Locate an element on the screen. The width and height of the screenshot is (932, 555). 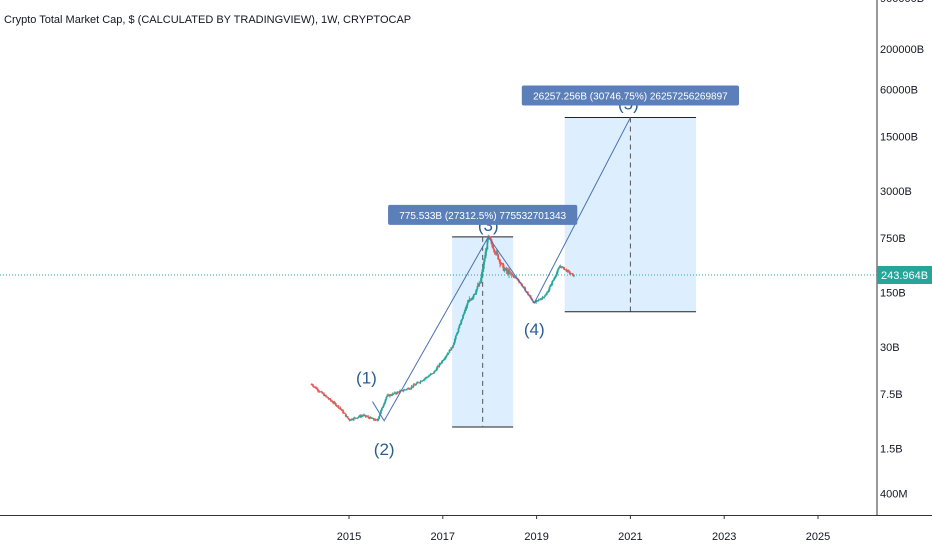
price-axis-label: 3000B is located at coordinates (896, 192).